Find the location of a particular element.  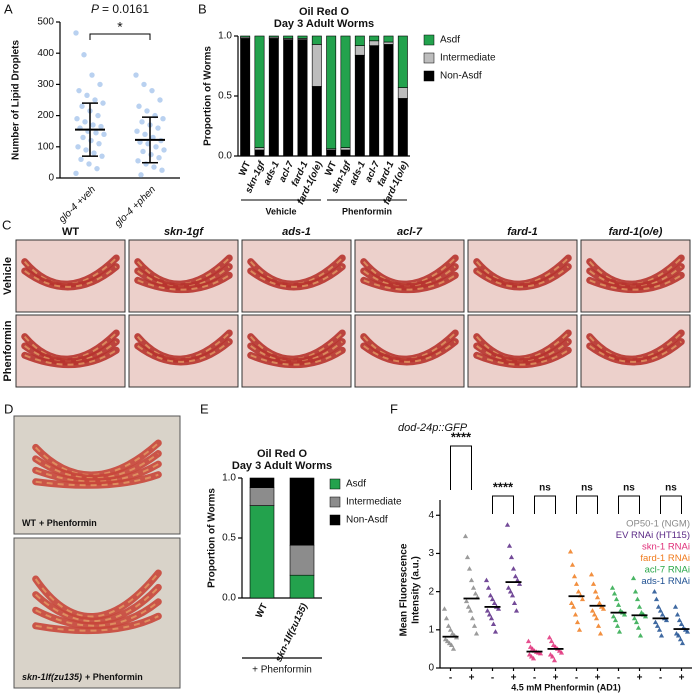

significance: ns is located at coordinates (587, 488).